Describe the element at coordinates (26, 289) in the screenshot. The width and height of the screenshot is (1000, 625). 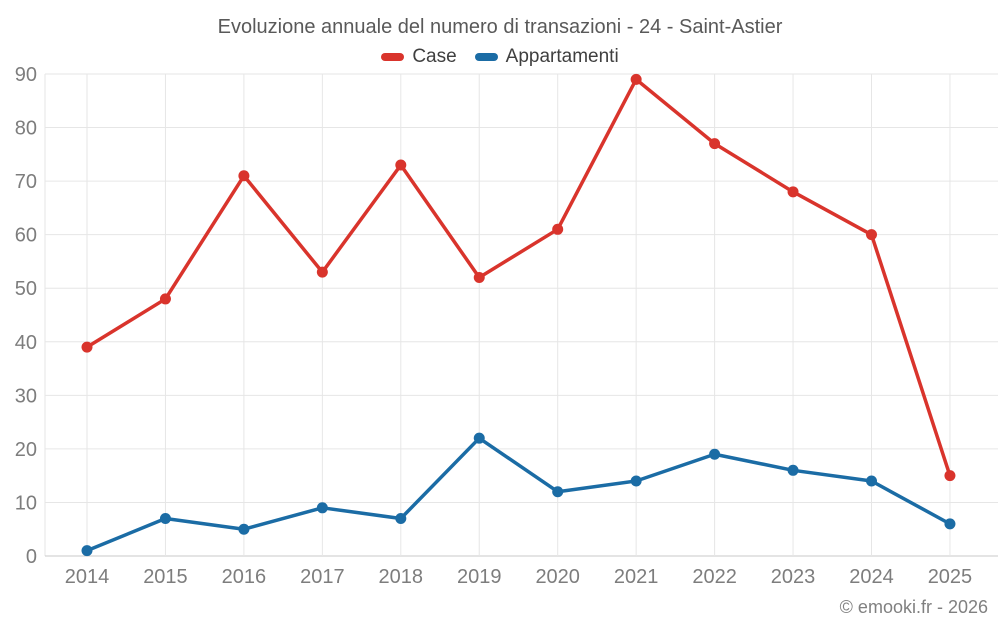
I see `svg-text: 50` at that location.